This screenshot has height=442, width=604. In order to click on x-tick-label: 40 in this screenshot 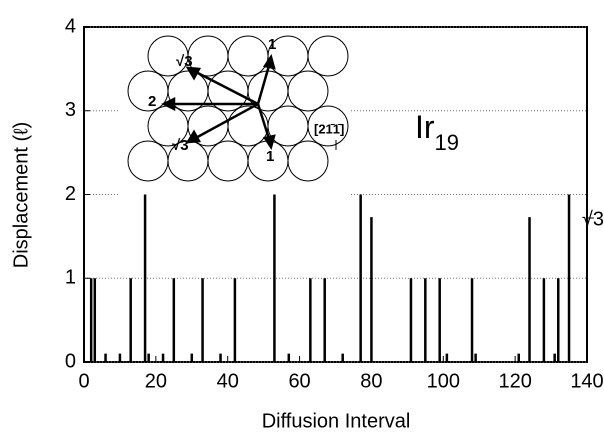, I will do `click(228, 381)`.